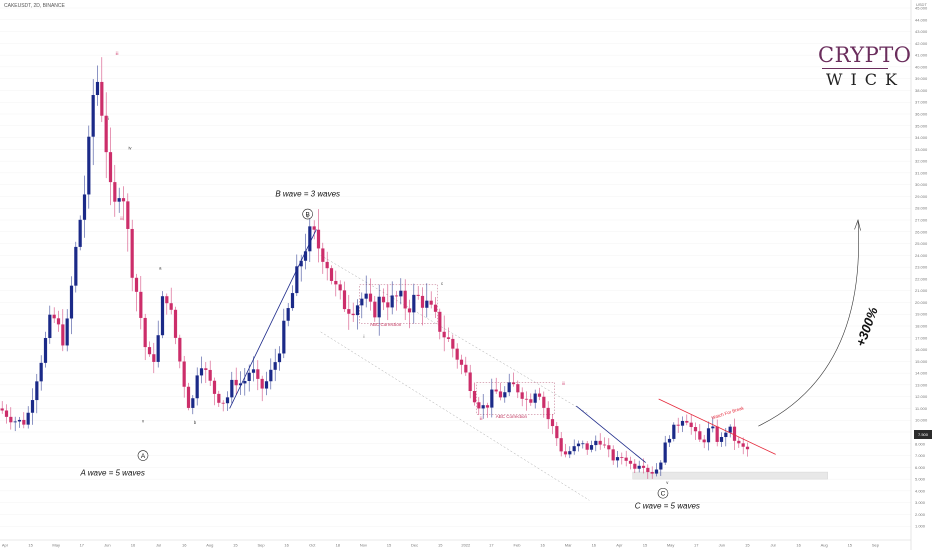  What do you see at coordinates (921, 8) in the screenshot?
I see `y-tick-label: 45.000` at bounding box center [921, 8].